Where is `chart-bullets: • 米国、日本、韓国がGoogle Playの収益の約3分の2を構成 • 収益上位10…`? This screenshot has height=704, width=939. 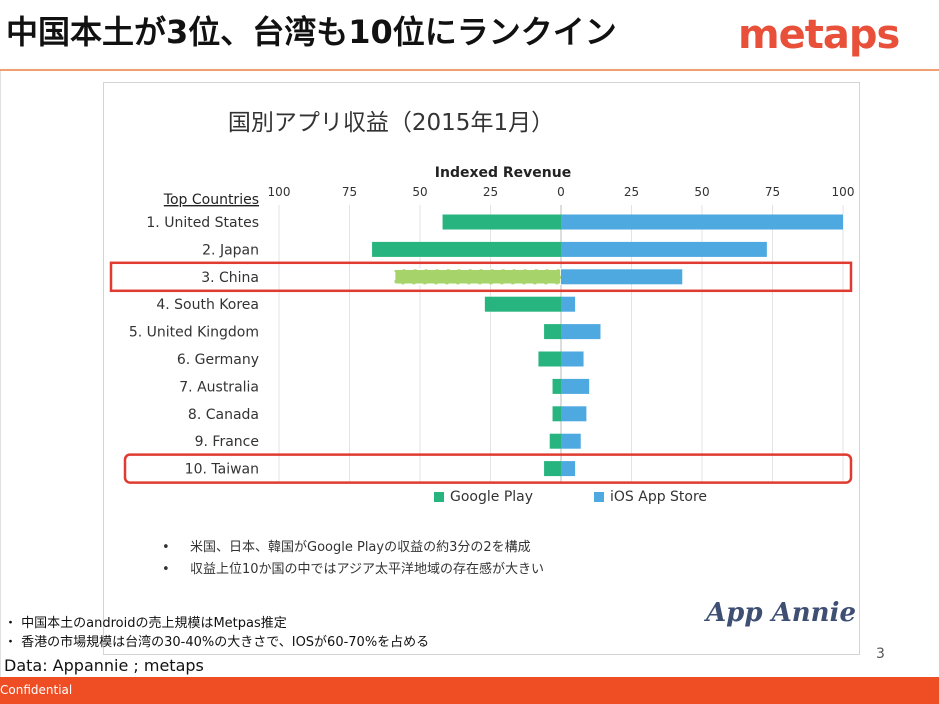 chart-bullets: • 米国、日本、韓国がGoogle Playの収益の約3分の2を構成 • 収益上位10… is located at coordinates (353, 558).